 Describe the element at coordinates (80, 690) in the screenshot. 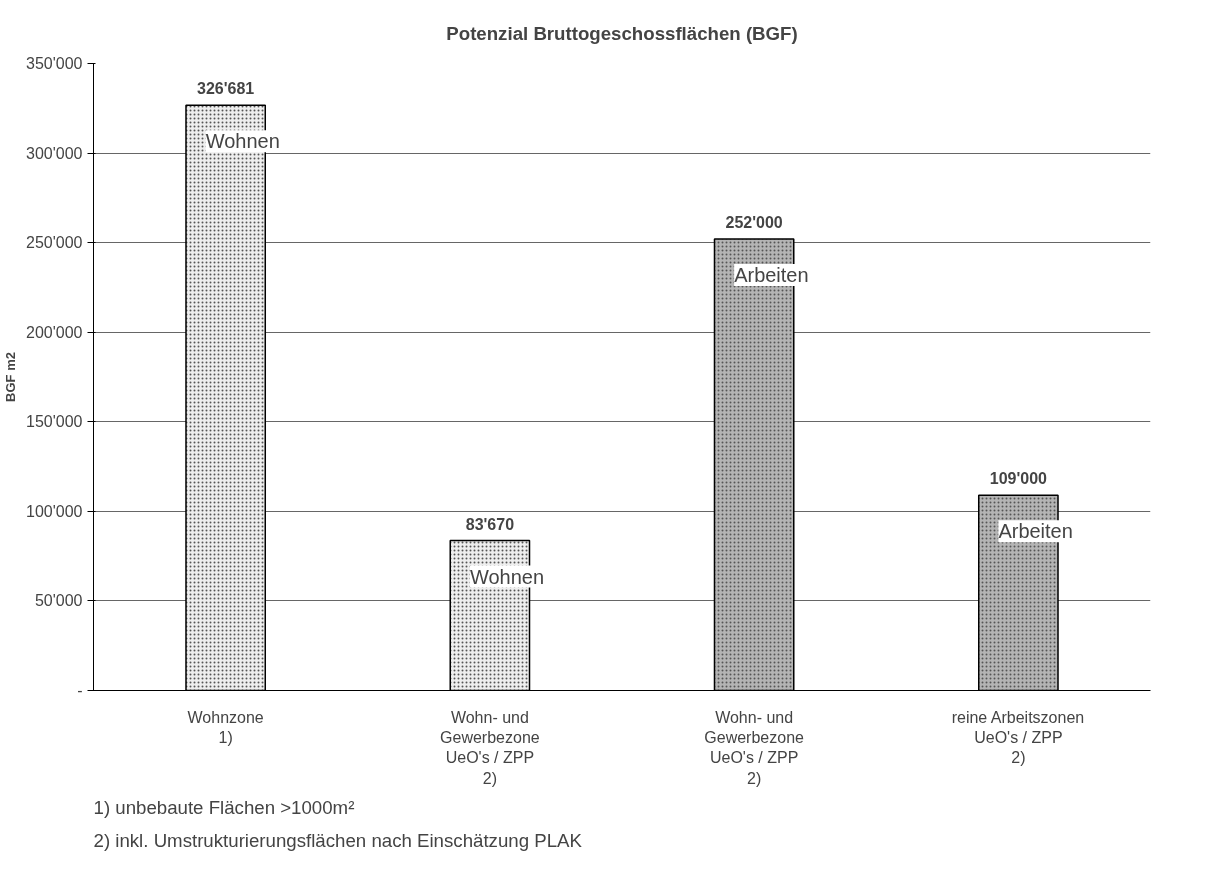

I see `y-tick-label: -` at that location.